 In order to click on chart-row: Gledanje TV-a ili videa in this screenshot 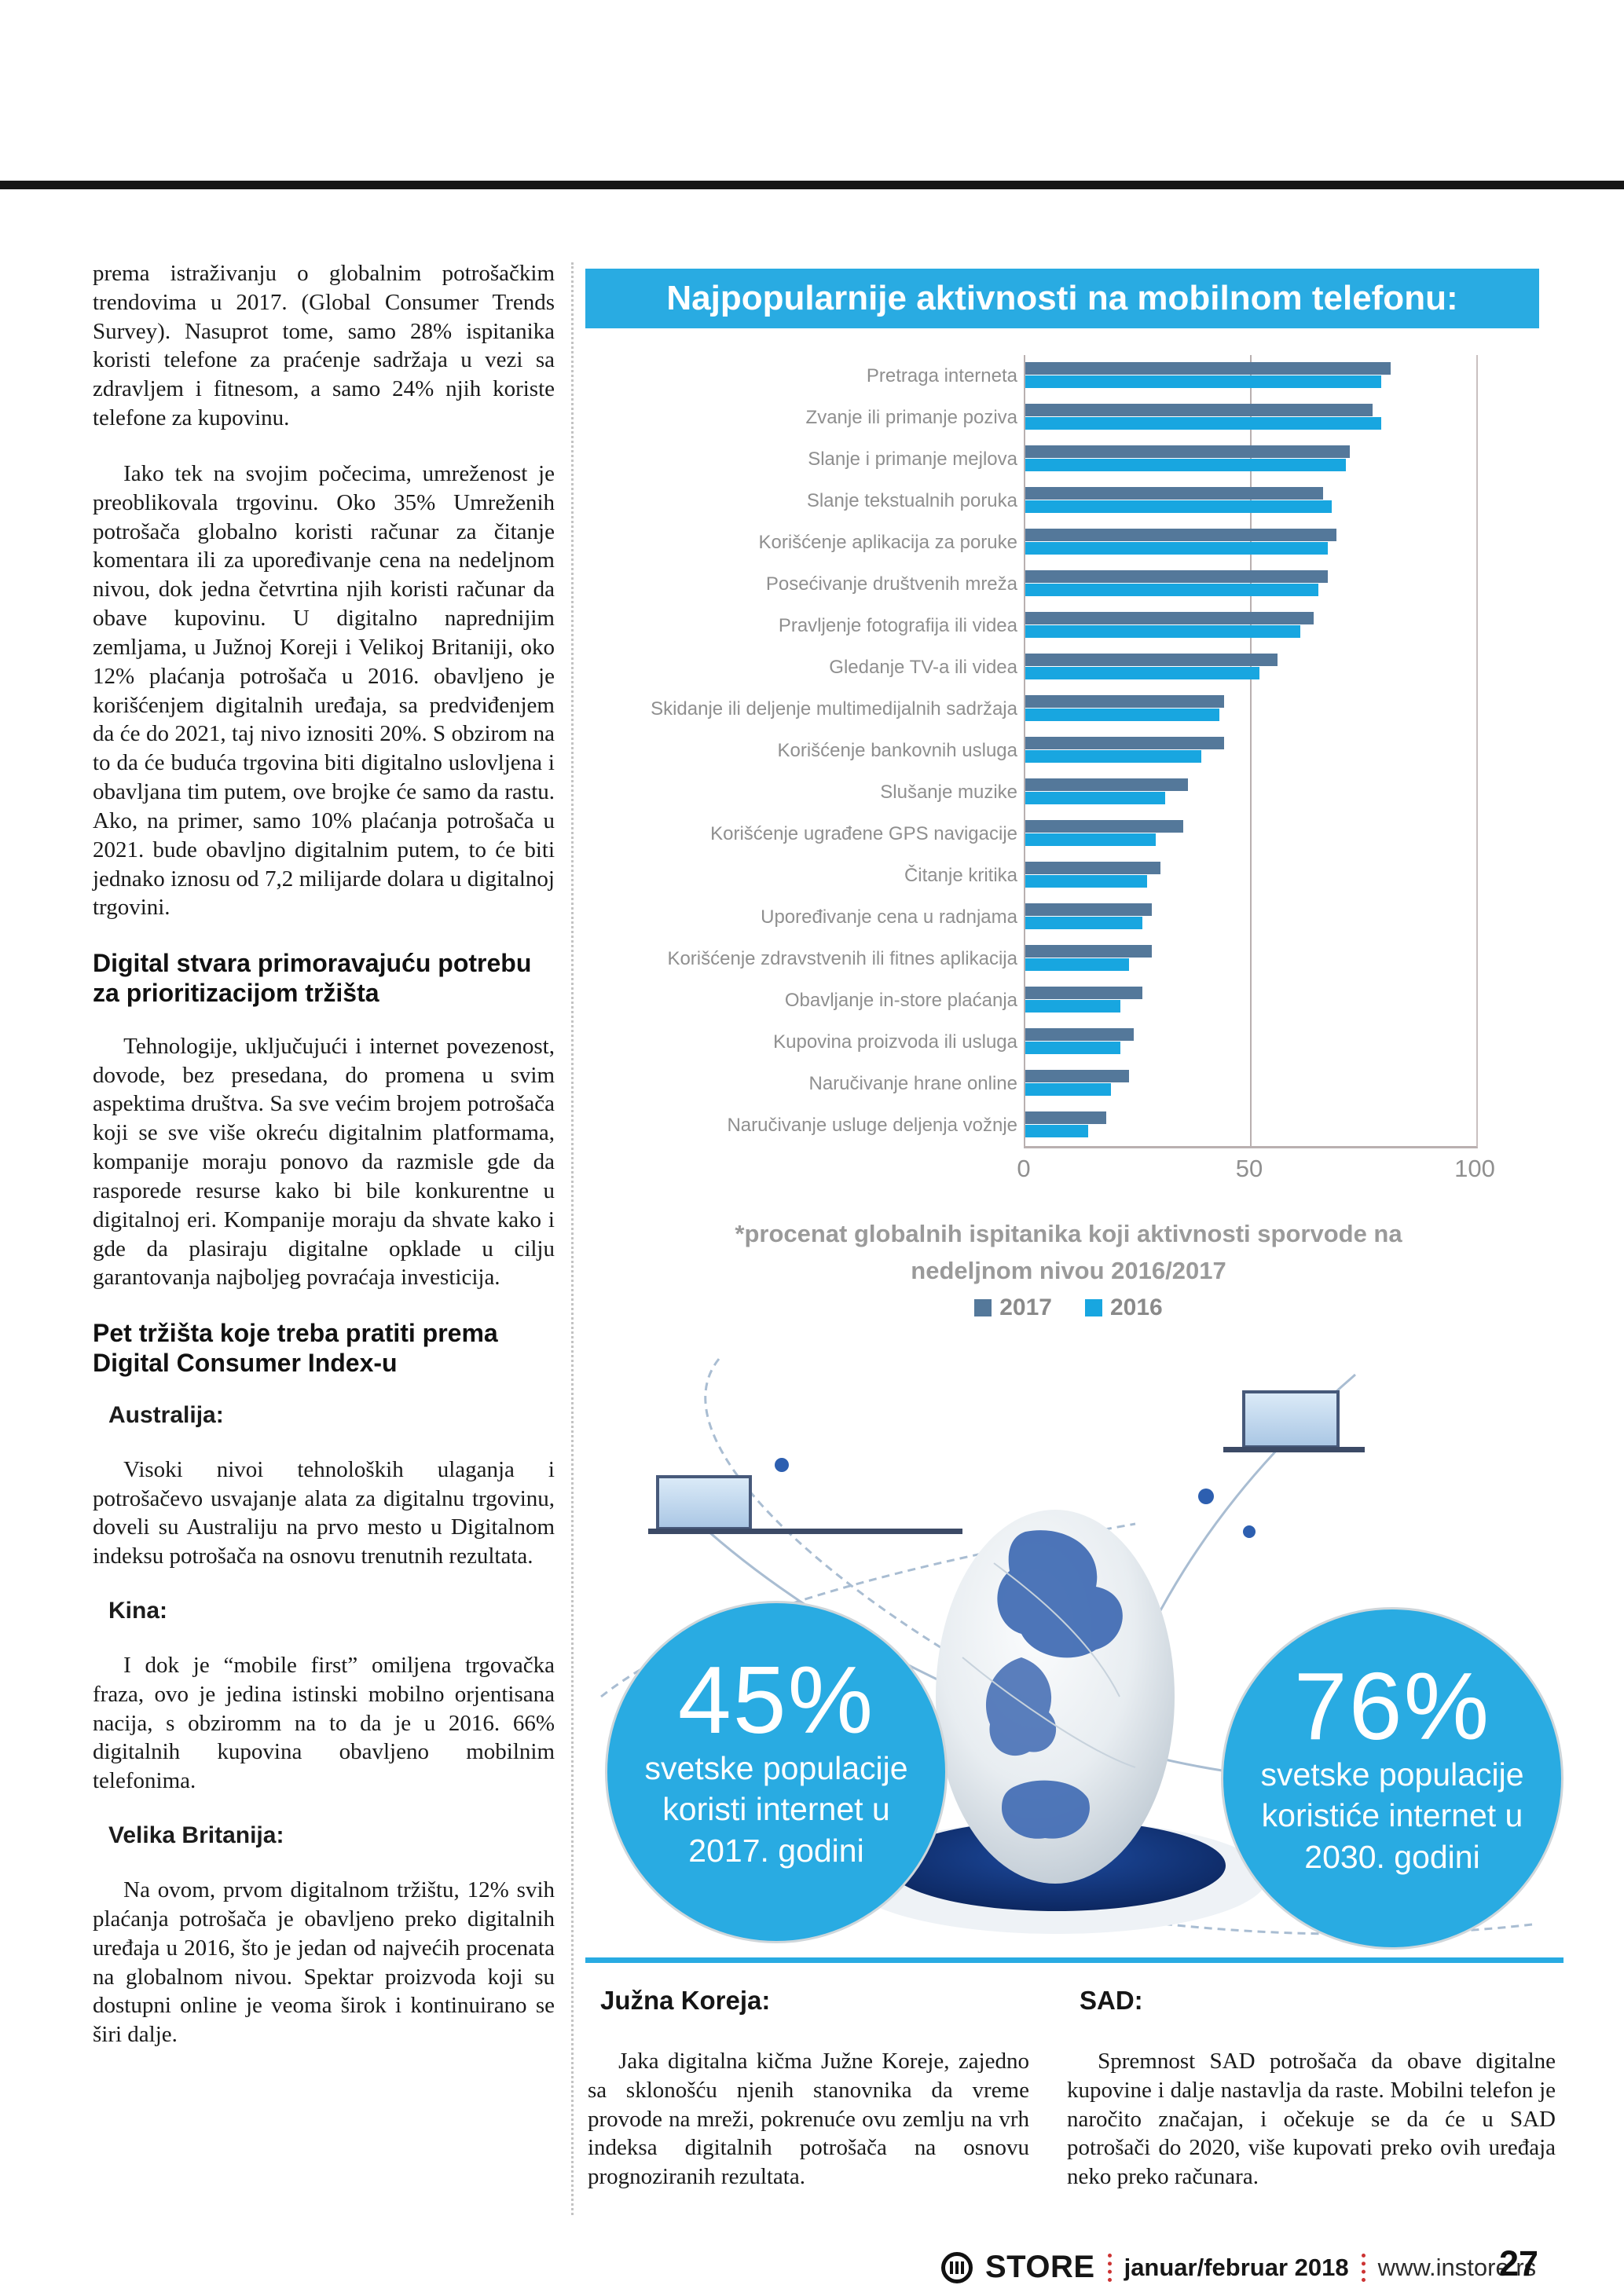, I will do `click(1066, 667)`.